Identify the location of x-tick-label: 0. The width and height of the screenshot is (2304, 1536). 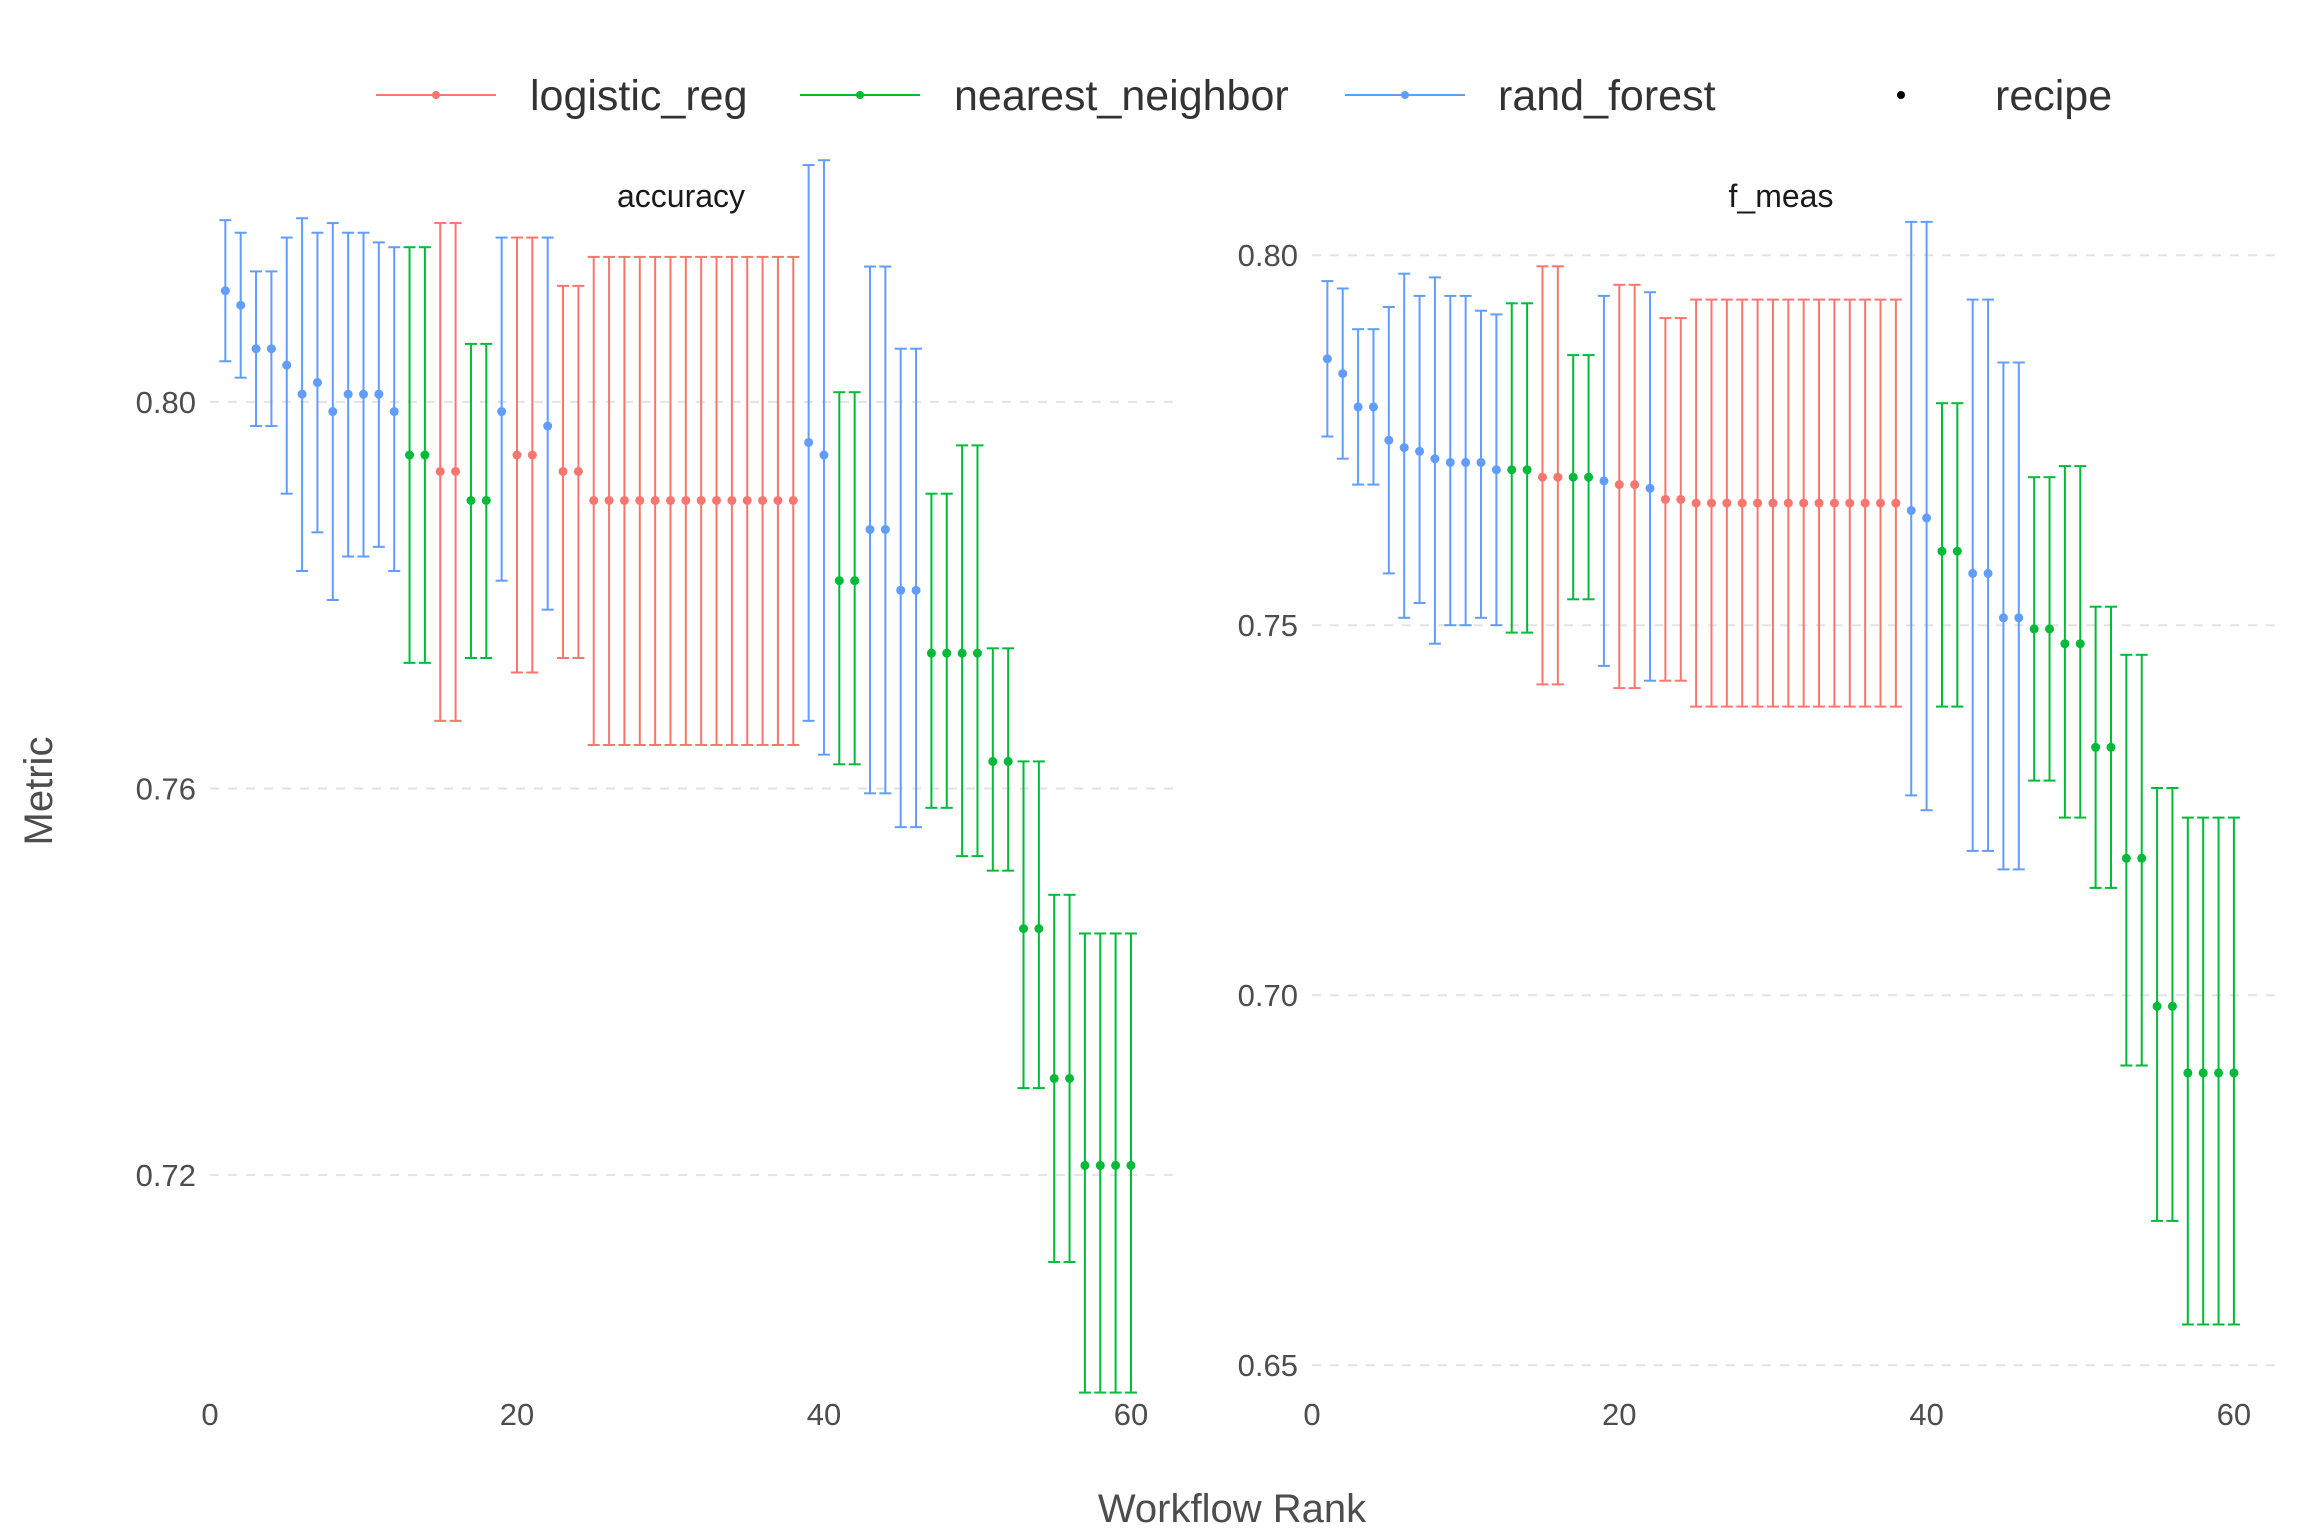
(1311, 1414).